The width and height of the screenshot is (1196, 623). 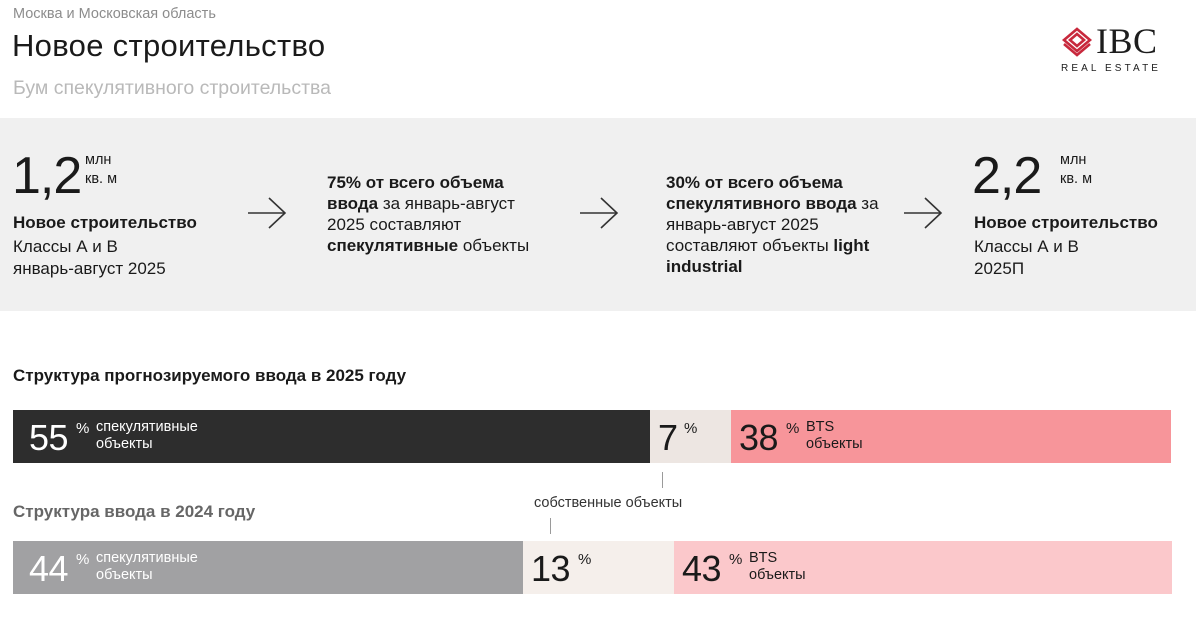 I want to click on fact-light-industrial-share: 30% от всего объема спекулятивного ввода, so click(x=761, y=193).